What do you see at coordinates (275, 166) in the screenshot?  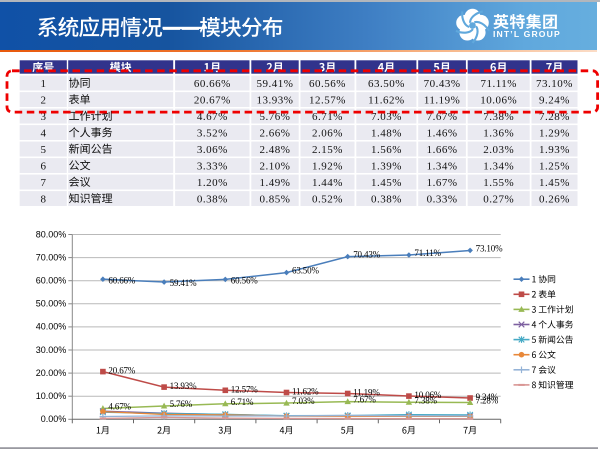 I see `svg-text: 2.10%` at bounding box center [275, 166].